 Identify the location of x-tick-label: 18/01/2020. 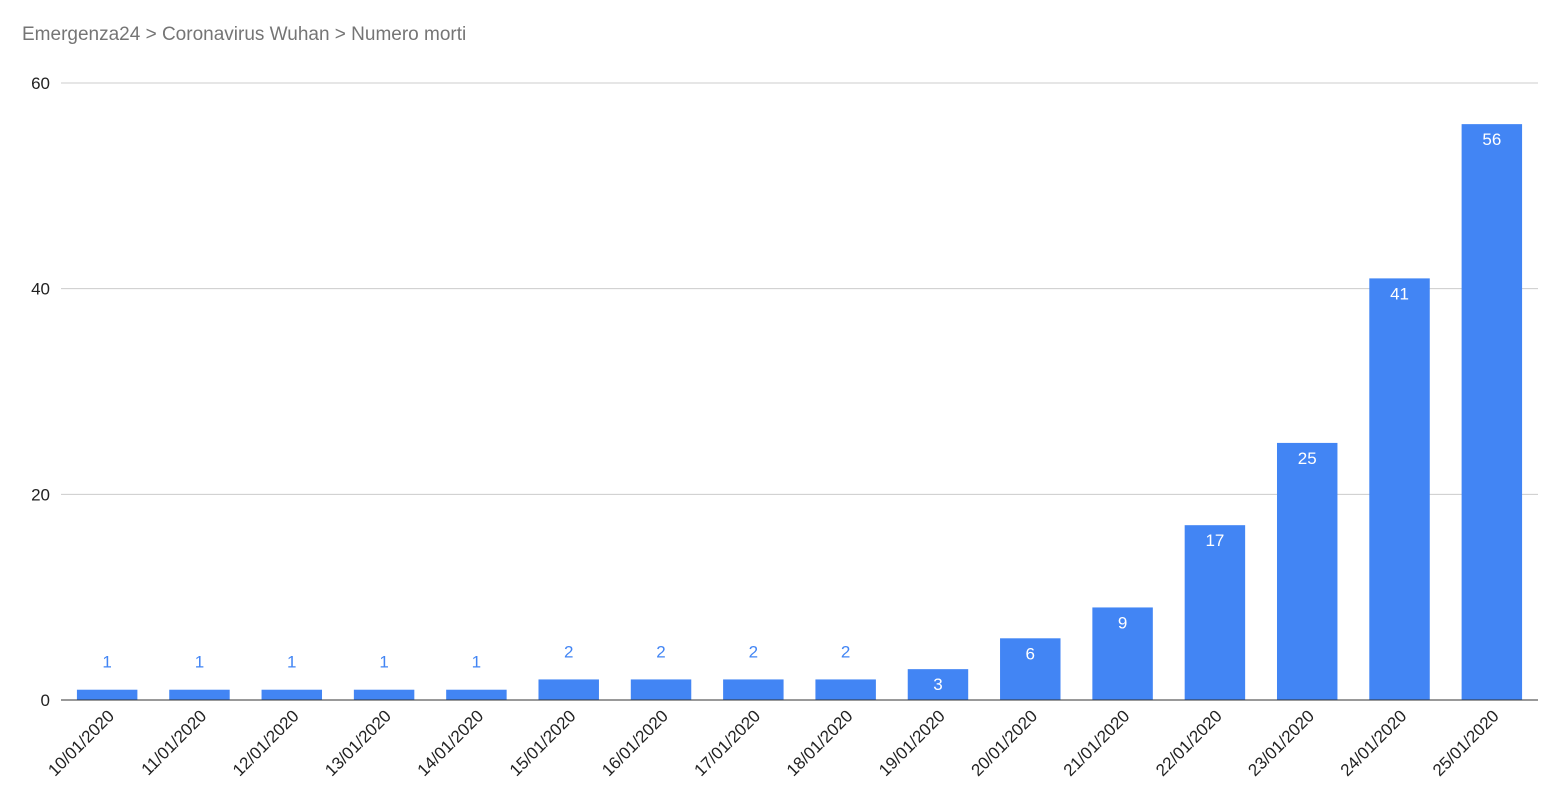
(820, 743).